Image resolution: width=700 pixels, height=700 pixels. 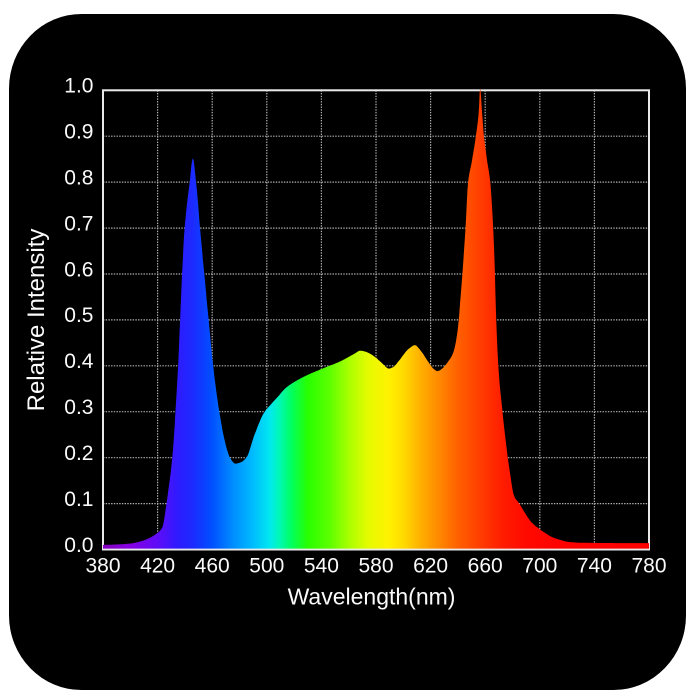 I want to click on svg-text: 0.7, so click(x=78, y=223).